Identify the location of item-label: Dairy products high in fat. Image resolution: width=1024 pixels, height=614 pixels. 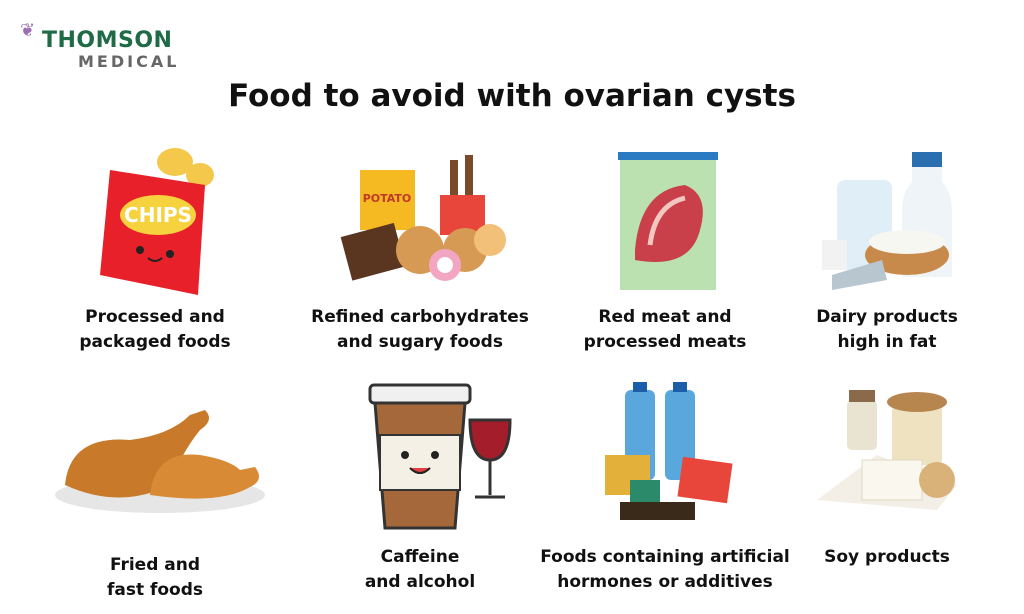
(887, 329).